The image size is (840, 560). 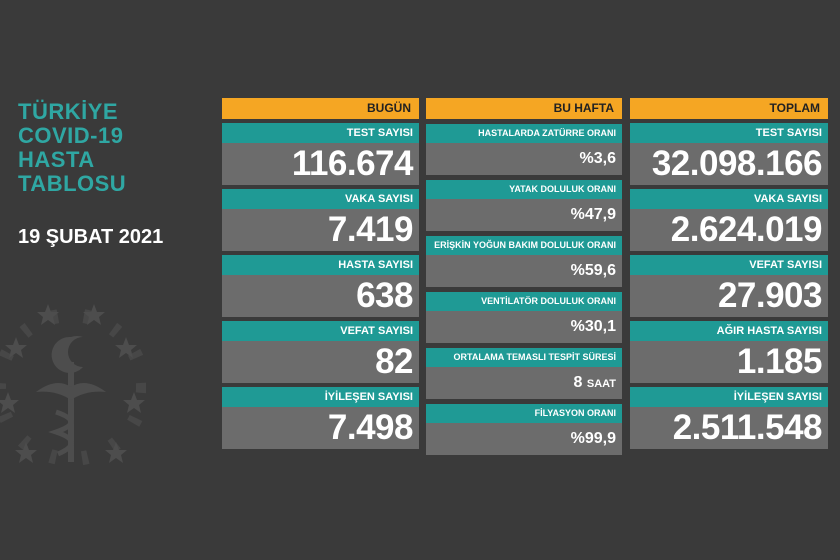 I want to click on today-case-card: VAKA SAYISI 7.419, so click(x=320, y=220).